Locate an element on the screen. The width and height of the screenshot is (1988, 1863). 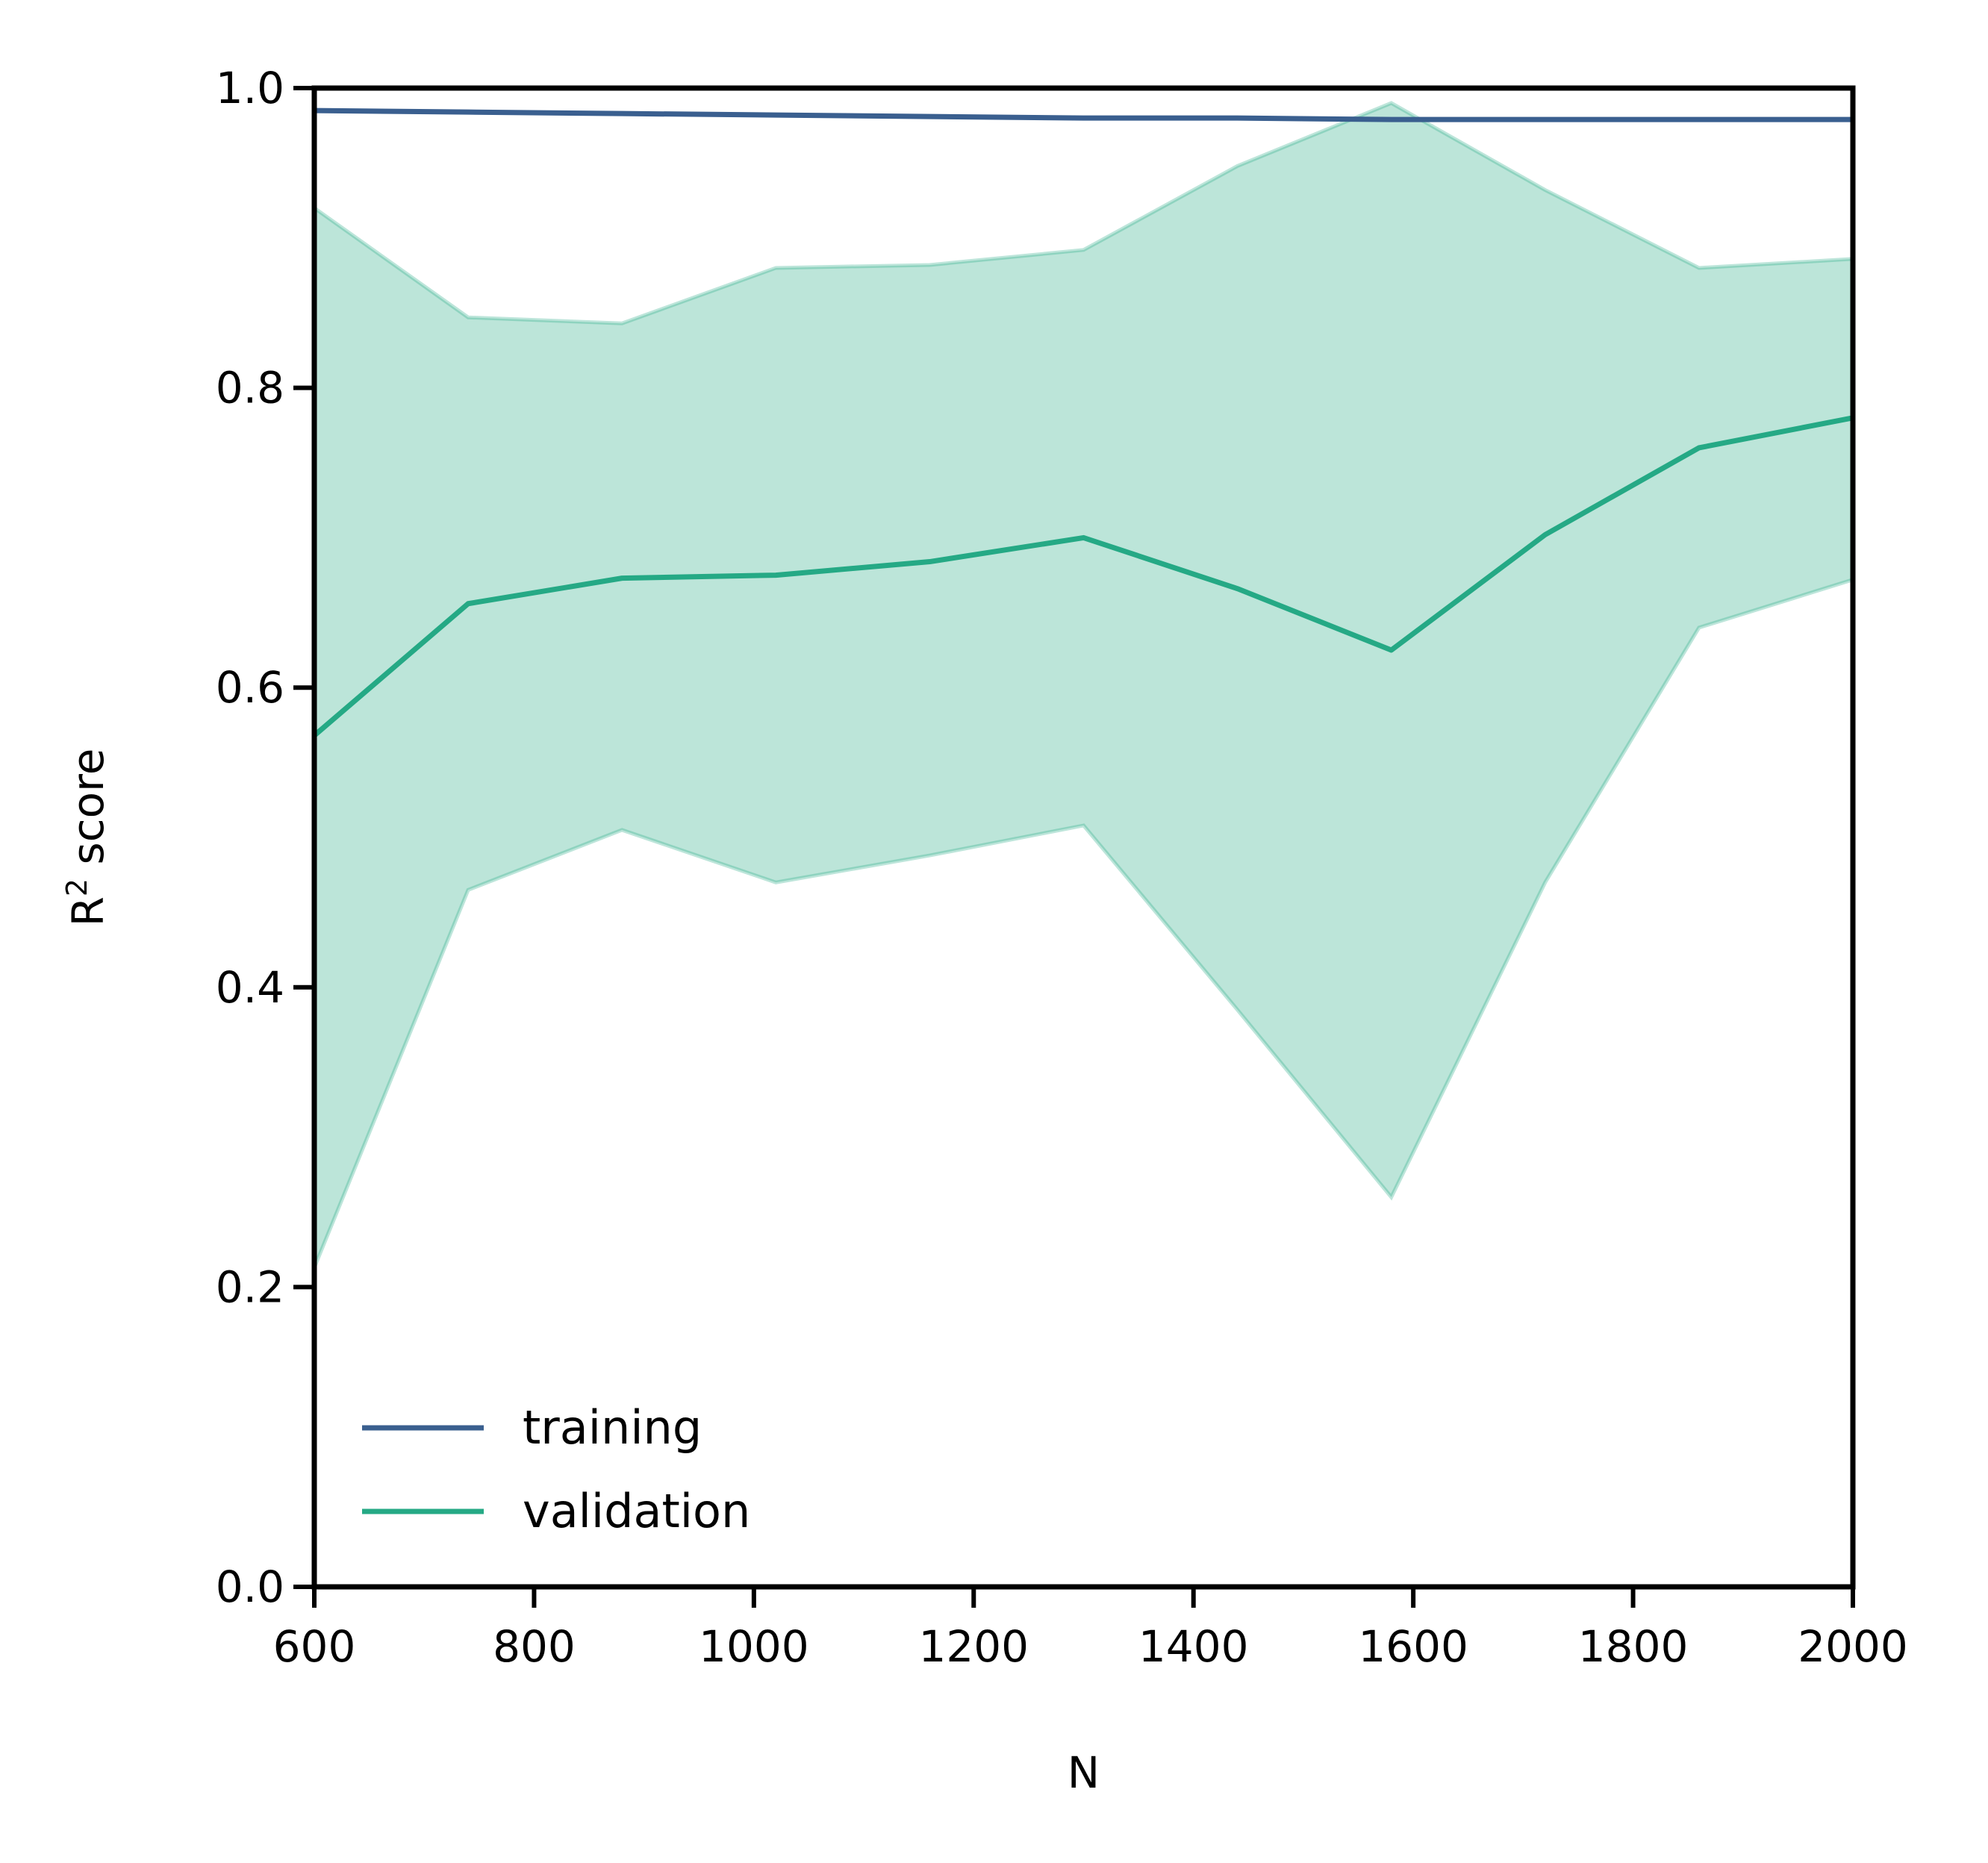
x-tick-label: 1000 is located at coordinates (754, 1646).